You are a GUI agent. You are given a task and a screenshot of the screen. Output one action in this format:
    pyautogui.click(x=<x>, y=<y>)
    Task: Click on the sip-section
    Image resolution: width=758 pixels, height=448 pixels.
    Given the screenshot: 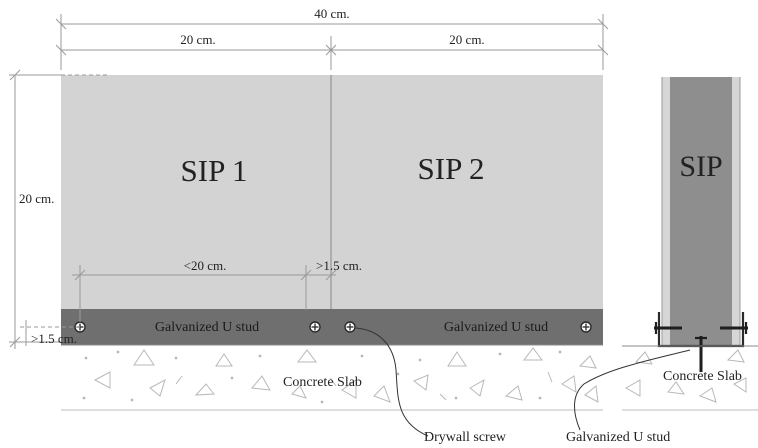 What is the action you would take?
    pyautogui.click(x=701, y=224)
    